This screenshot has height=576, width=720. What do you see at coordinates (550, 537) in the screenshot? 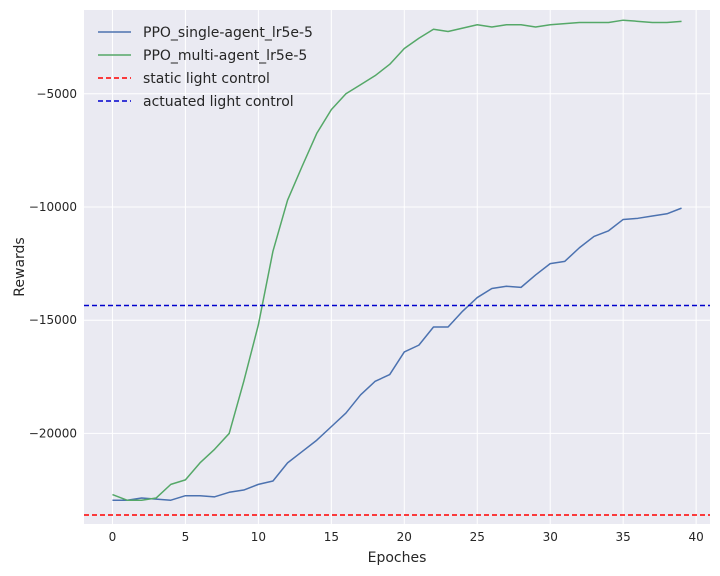
I see `x-tick-label: 30` at bounding box center [550, 537].